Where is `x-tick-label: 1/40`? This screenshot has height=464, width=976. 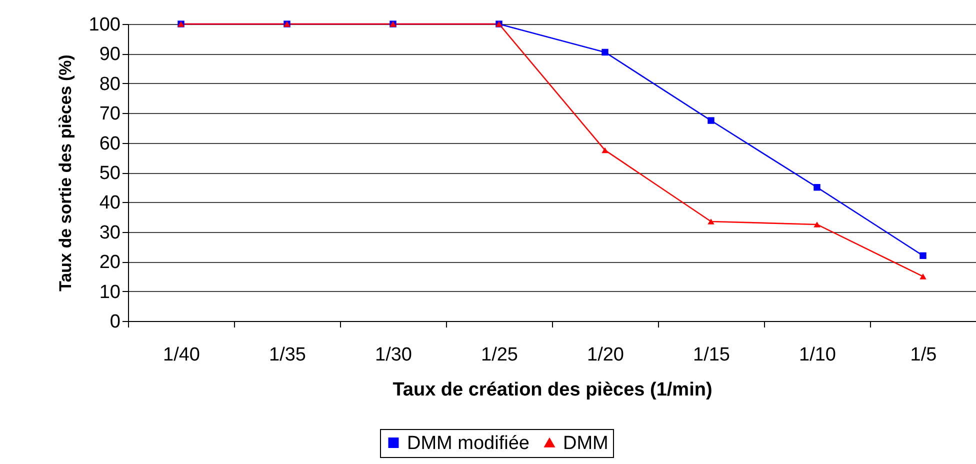
x-tick-label: 1/40 is located at coordinates (181, 355).